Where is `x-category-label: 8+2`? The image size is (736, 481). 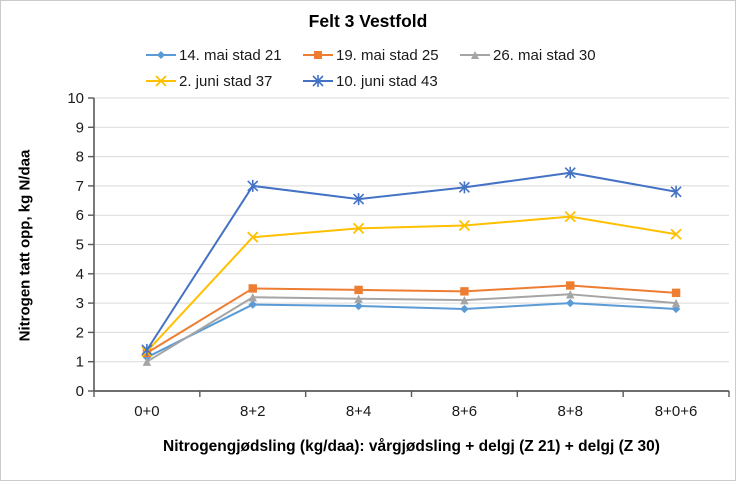
x-category-label: 8+2 is located at coordinates (252, 411).